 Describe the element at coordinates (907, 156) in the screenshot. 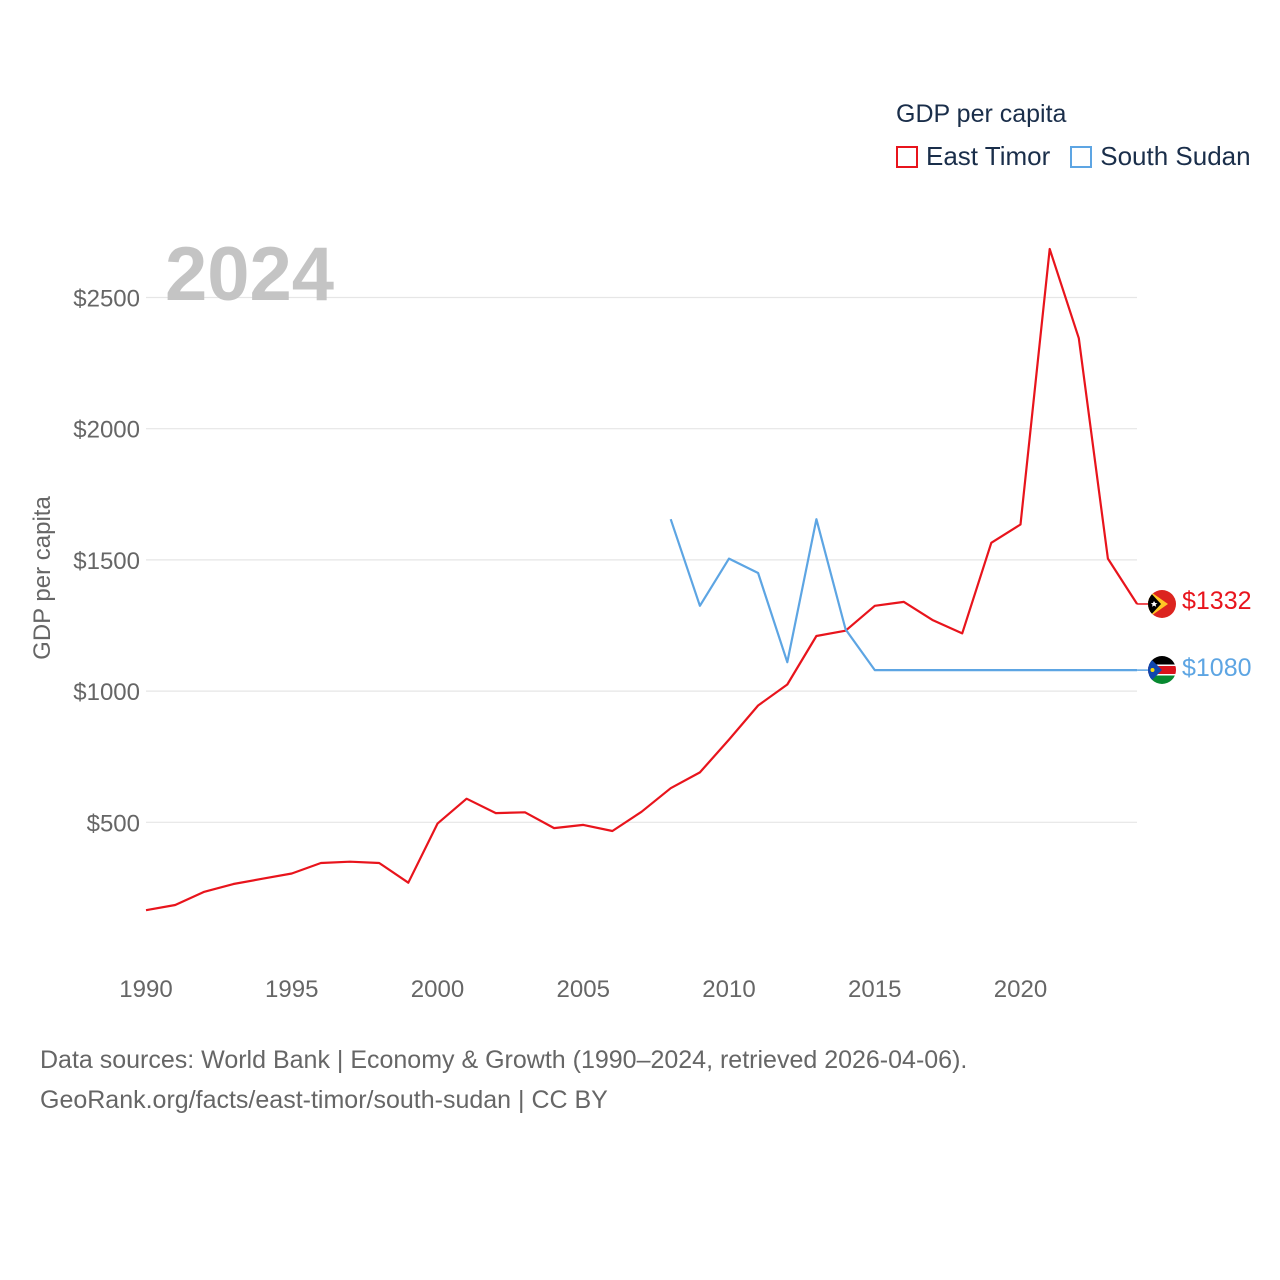

I see `legend-swatch-east-timor` at that location.